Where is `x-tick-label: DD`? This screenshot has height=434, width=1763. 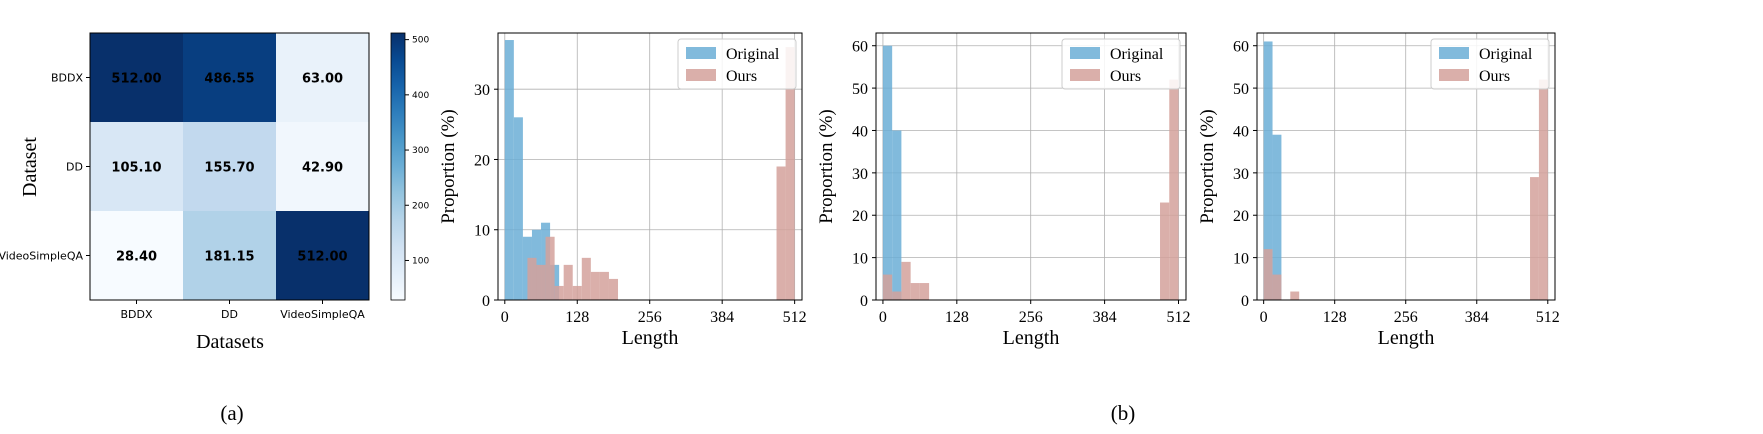
x-tick-label: DD is located at coordinates (229, 314).